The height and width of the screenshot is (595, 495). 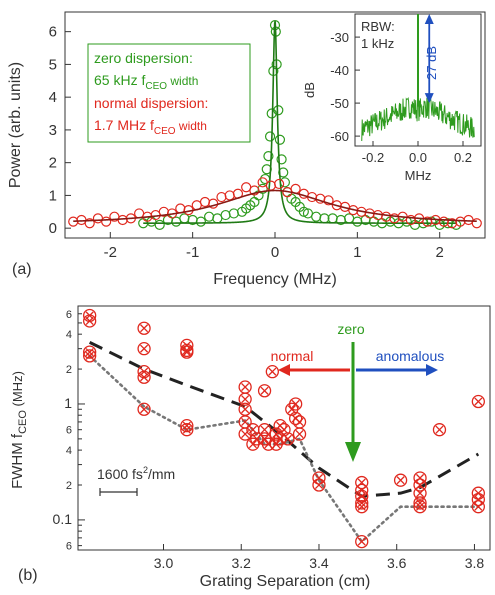 What do you see at coordinates (69, 451) in the screenshot?
I see `panel-b-ytick-label: 4` at bounding box center [69, 451].